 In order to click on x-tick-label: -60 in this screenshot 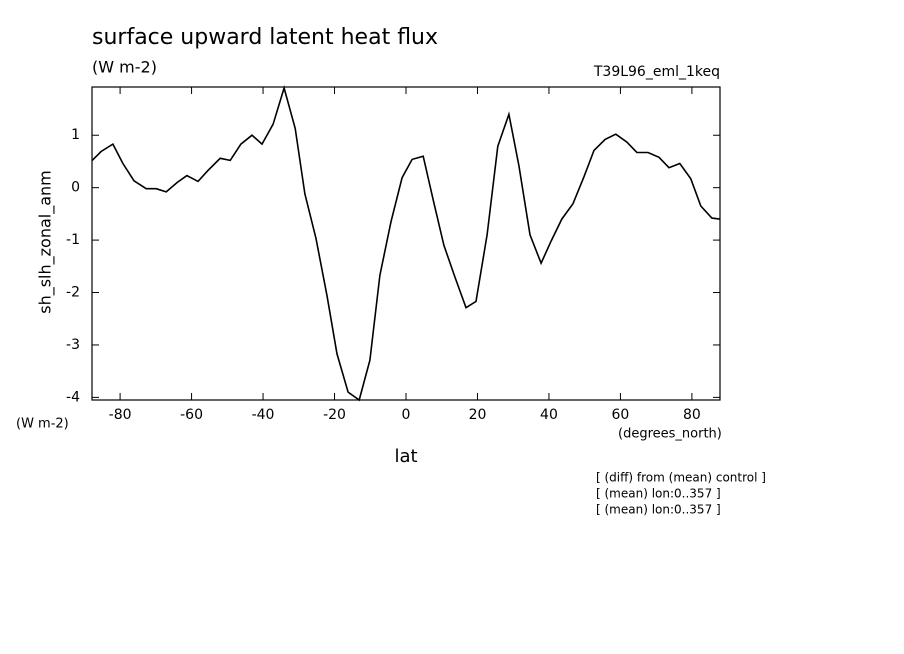, I will do `click(191, 415)`.